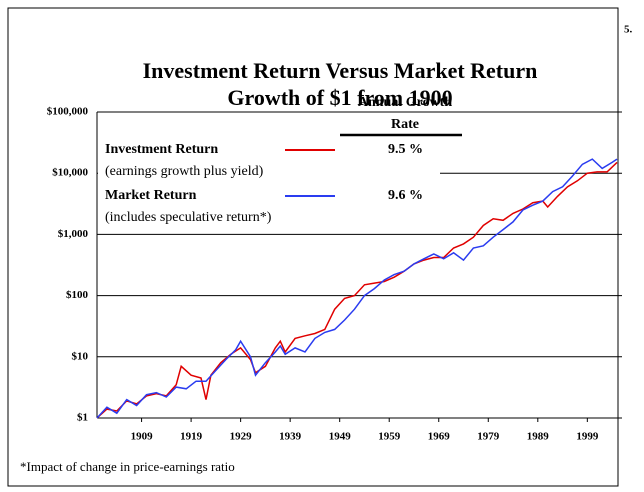  Describe the element at coordinates (68, 112) in the screenshot. I see `y-tick-label: $100,000` at that location.